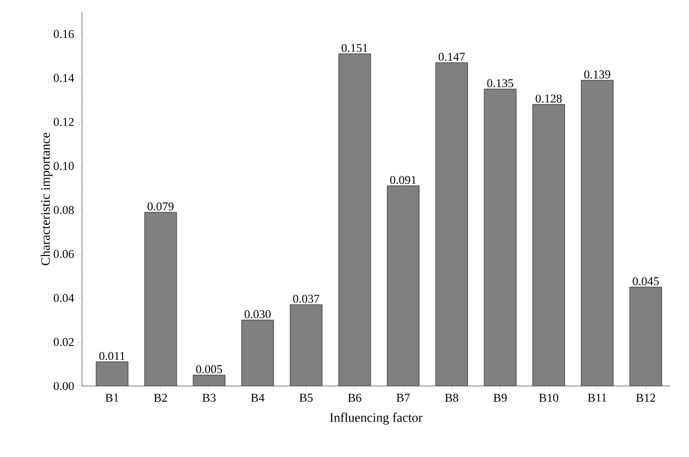 The height and width of the screenshot is (457, 689). What do you see at coordinates (451, 398) in the screenshot?
I see `x-tick-label: B8` at bounding box center [451, 398].